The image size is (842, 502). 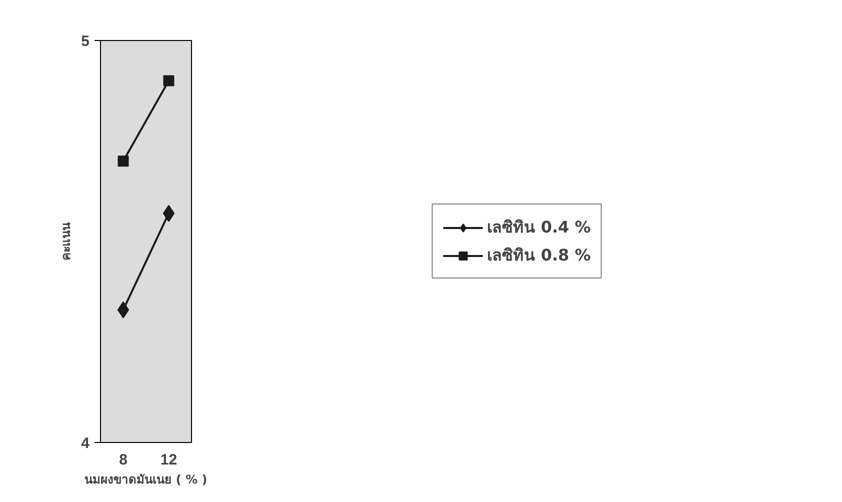 I want to click on y-axis-title: คะแนน, so click(x=66, y=241).